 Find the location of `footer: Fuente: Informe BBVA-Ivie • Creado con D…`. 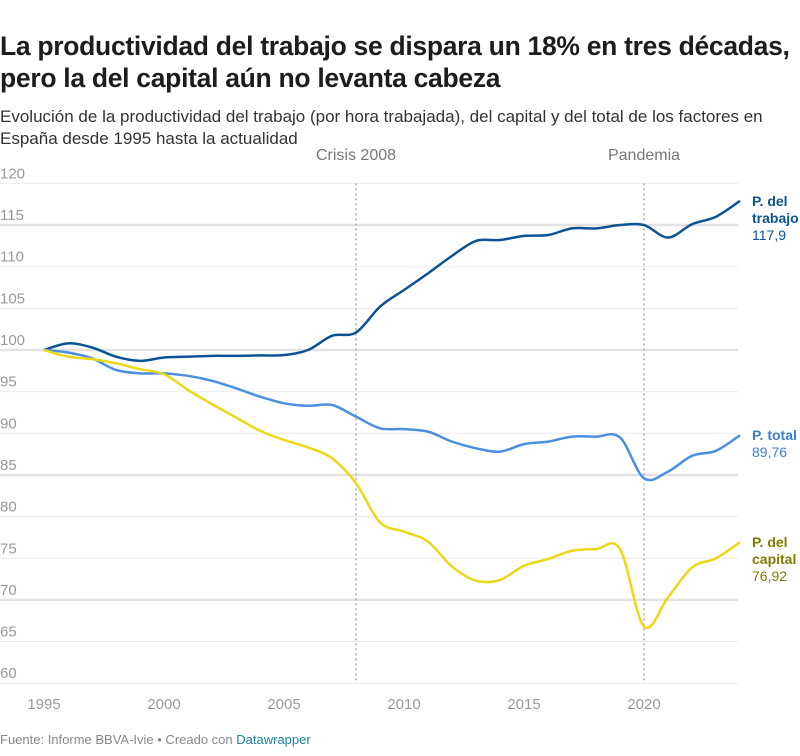

footer: Fuente: Informe BBVA-Ivie • Creado con D… is located at coordinates (155, 739).